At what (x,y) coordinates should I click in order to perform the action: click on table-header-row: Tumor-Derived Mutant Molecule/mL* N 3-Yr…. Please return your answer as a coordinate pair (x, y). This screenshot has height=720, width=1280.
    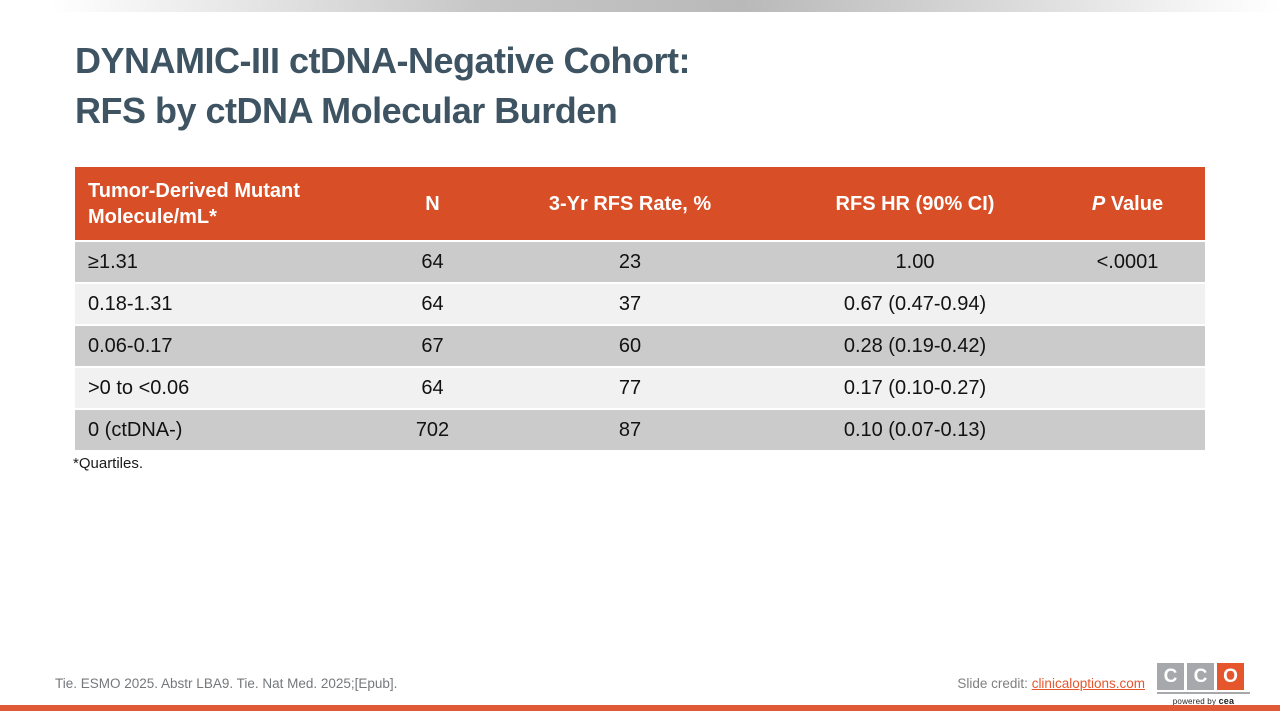
    Looking at the image, I should click on (640, 204).